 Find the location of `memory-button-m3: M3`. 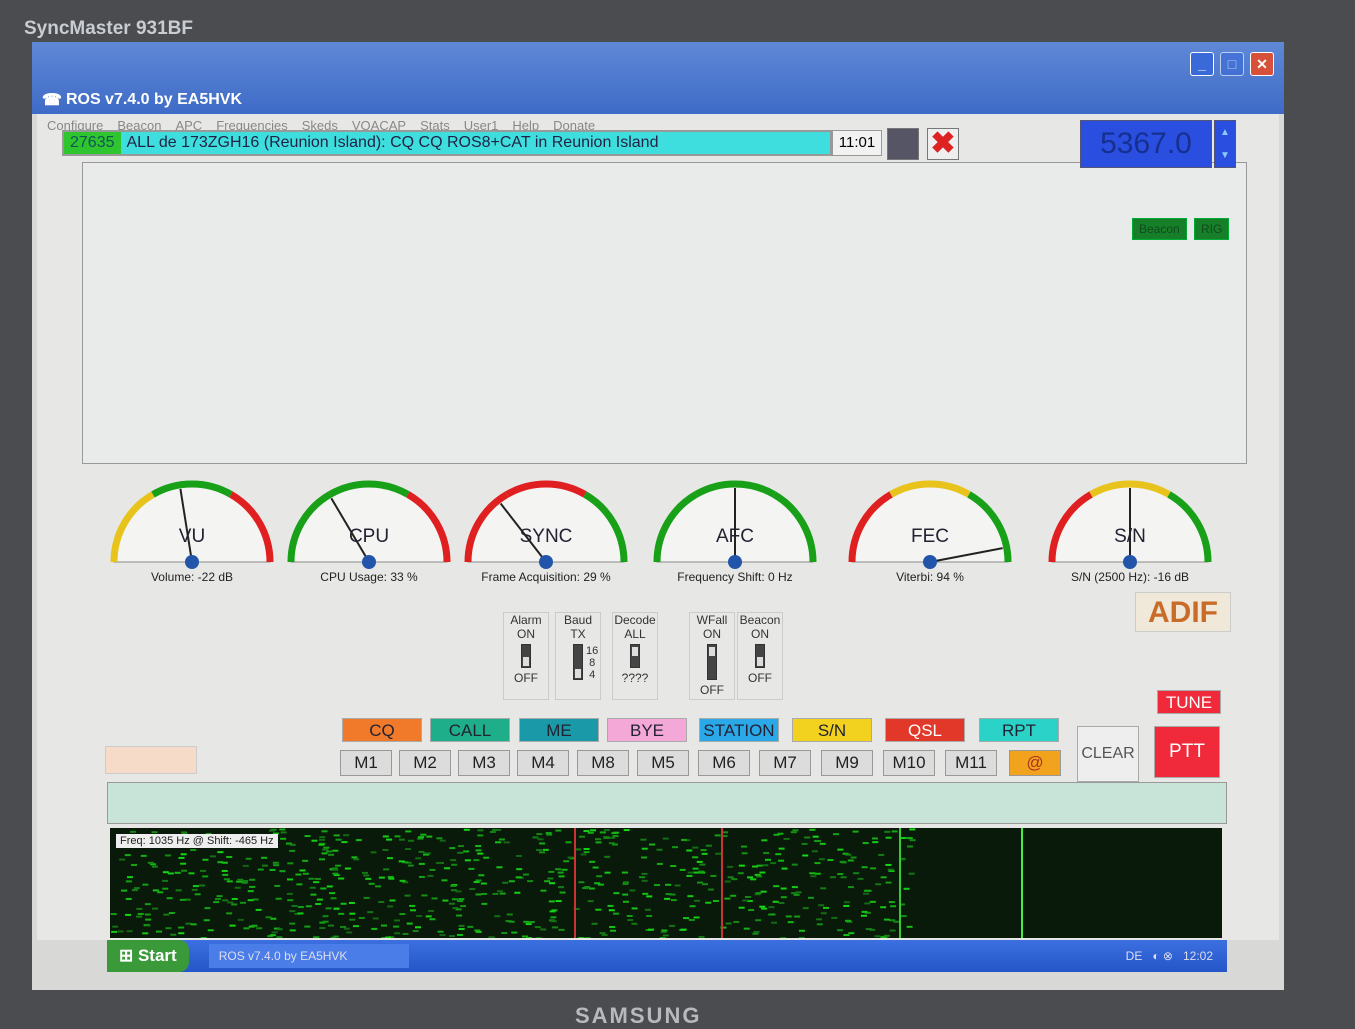

memory-button-m3: M3 is located at coordinates (484, 763).